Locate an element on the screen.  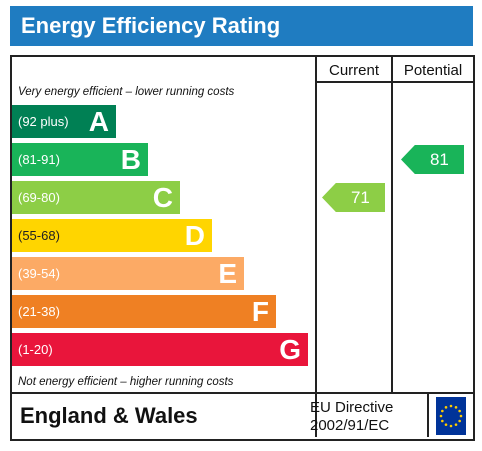
title-bar: Energy Efficiency Rating is located at coordinates (241, 26).